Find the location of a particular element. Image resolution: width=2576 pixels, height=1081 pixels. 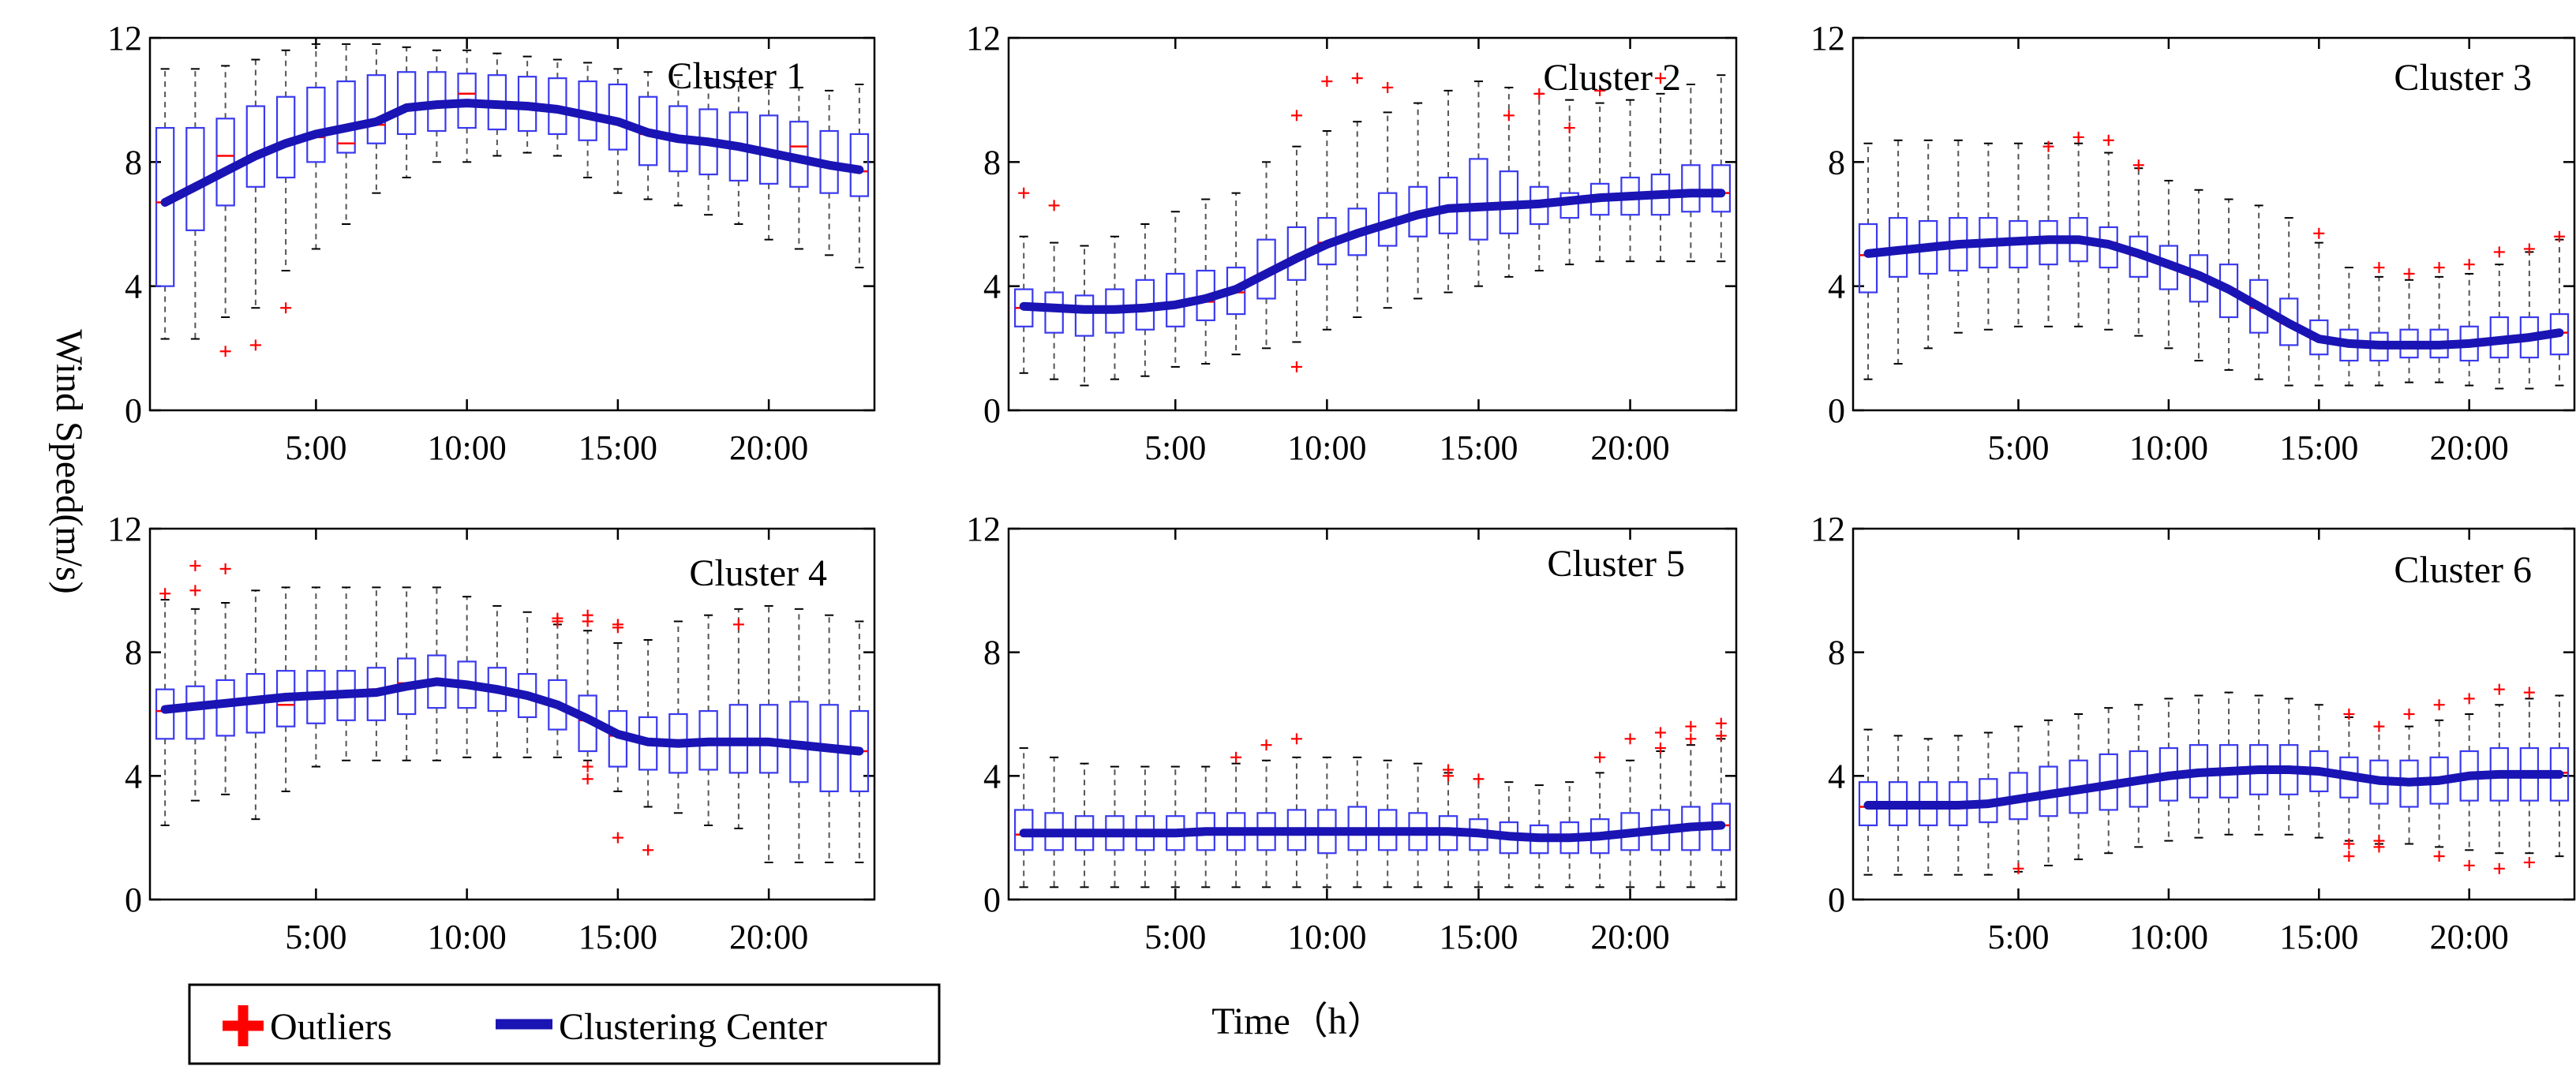

legend-box is located at coordinates (564, 1024).